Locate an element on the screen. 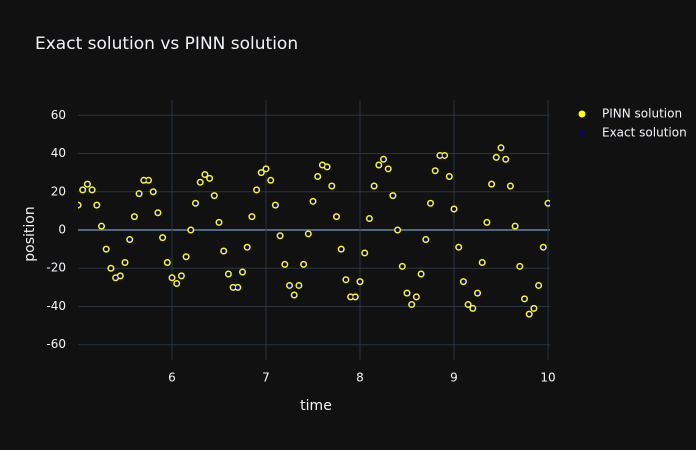  y-tick-label: 40 is located at coordinates (58, 153).